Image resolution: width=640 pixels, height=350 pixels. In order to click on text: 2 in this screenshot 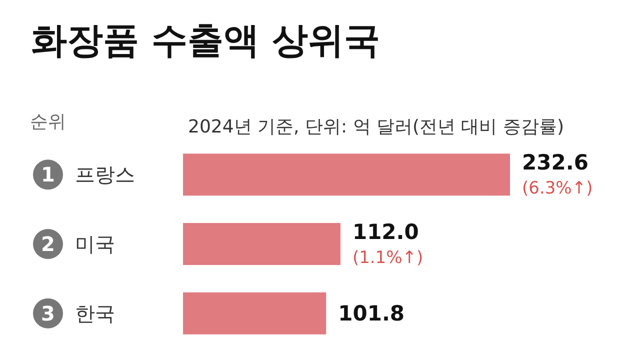, I will do `click(48, 244)`.